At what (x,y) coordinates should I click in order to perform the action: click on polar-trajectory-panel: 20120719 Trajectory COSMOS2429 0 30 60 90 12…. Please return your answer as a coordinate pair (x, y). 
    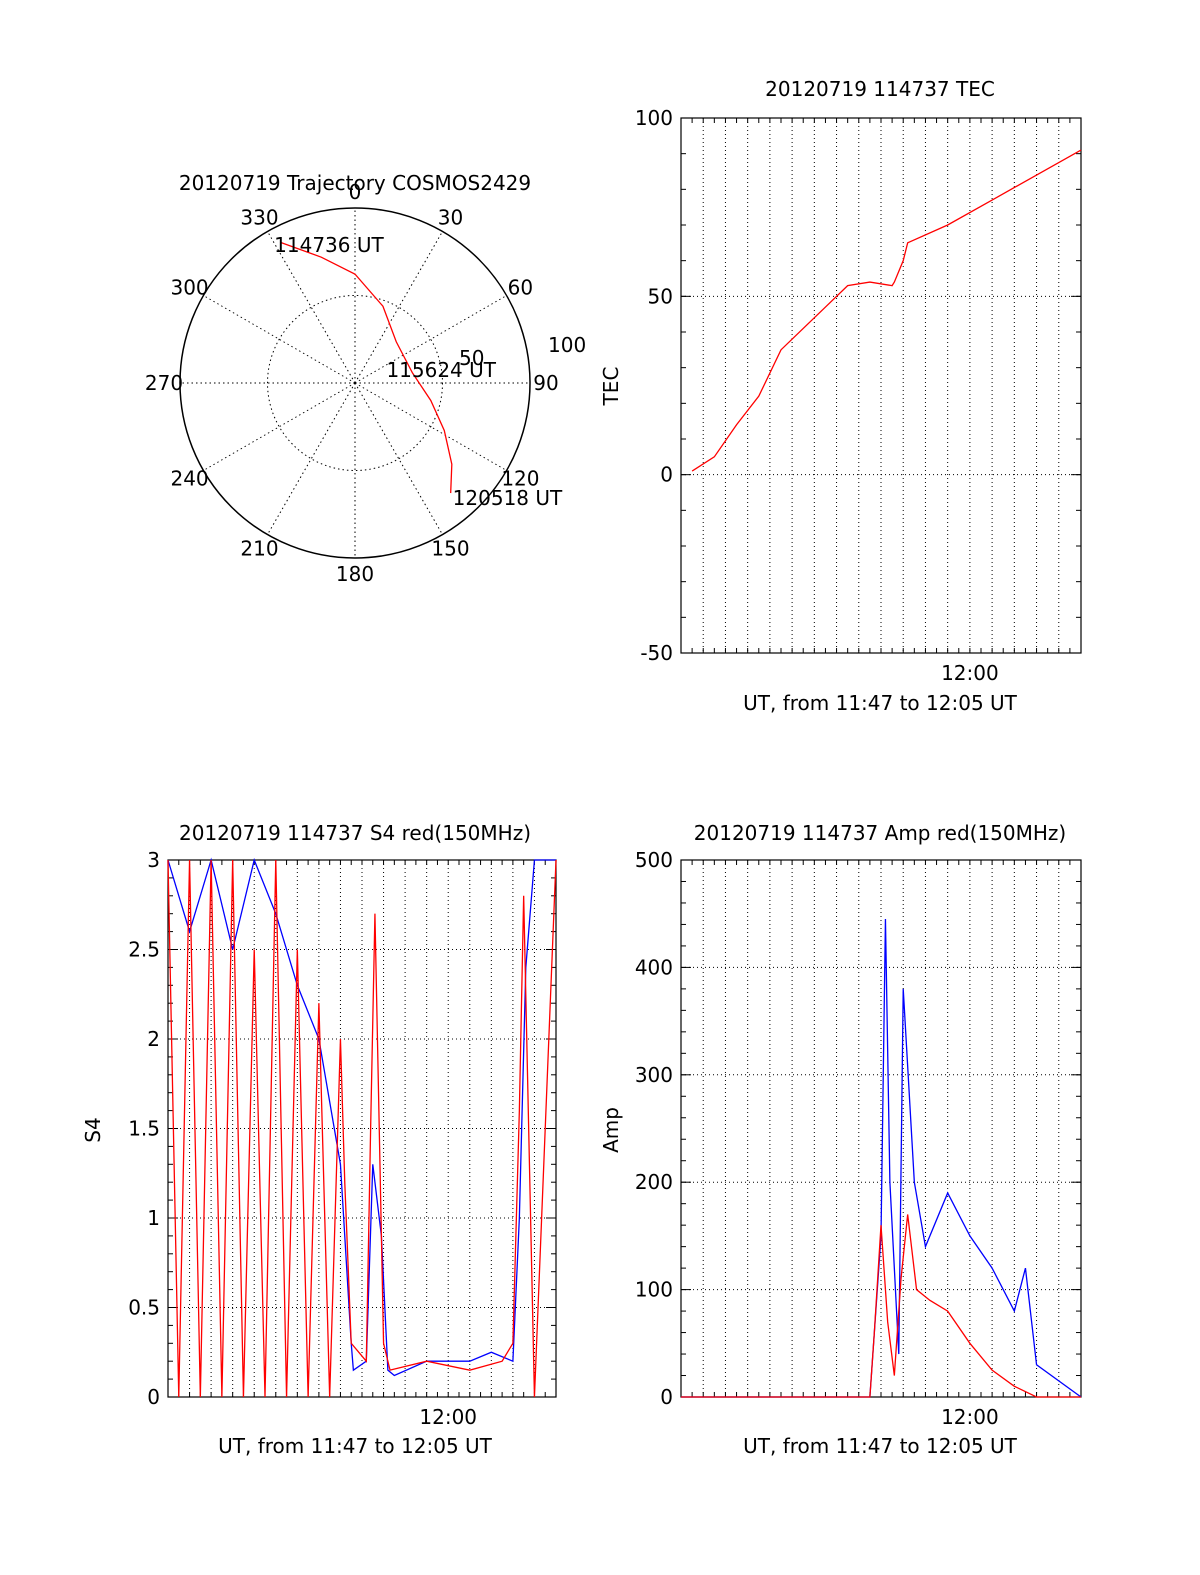
    Looking at the image, I should click on (365, 378).